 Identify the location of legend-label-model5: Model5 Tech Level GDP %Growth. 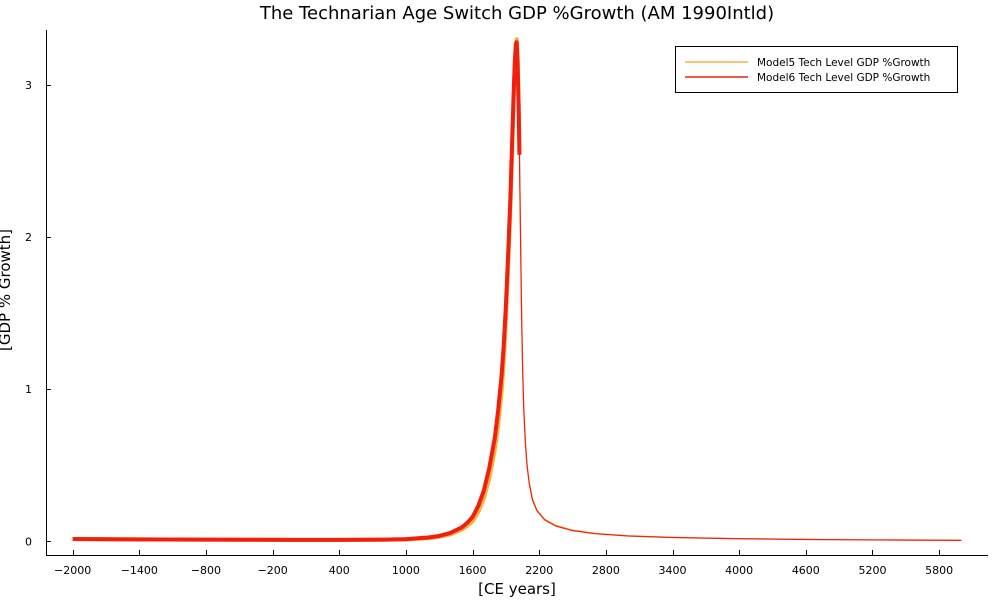
(843, 63).